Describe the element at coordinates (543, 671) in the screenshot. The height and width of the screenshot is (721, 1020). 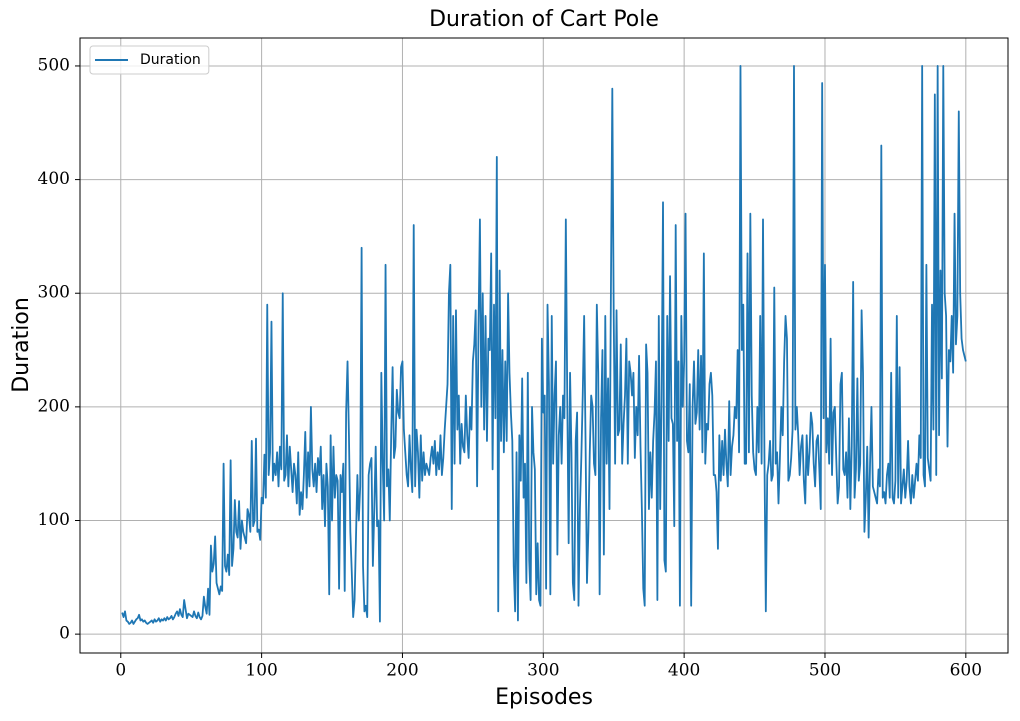
I see `x-tick-label: 300` at that location.